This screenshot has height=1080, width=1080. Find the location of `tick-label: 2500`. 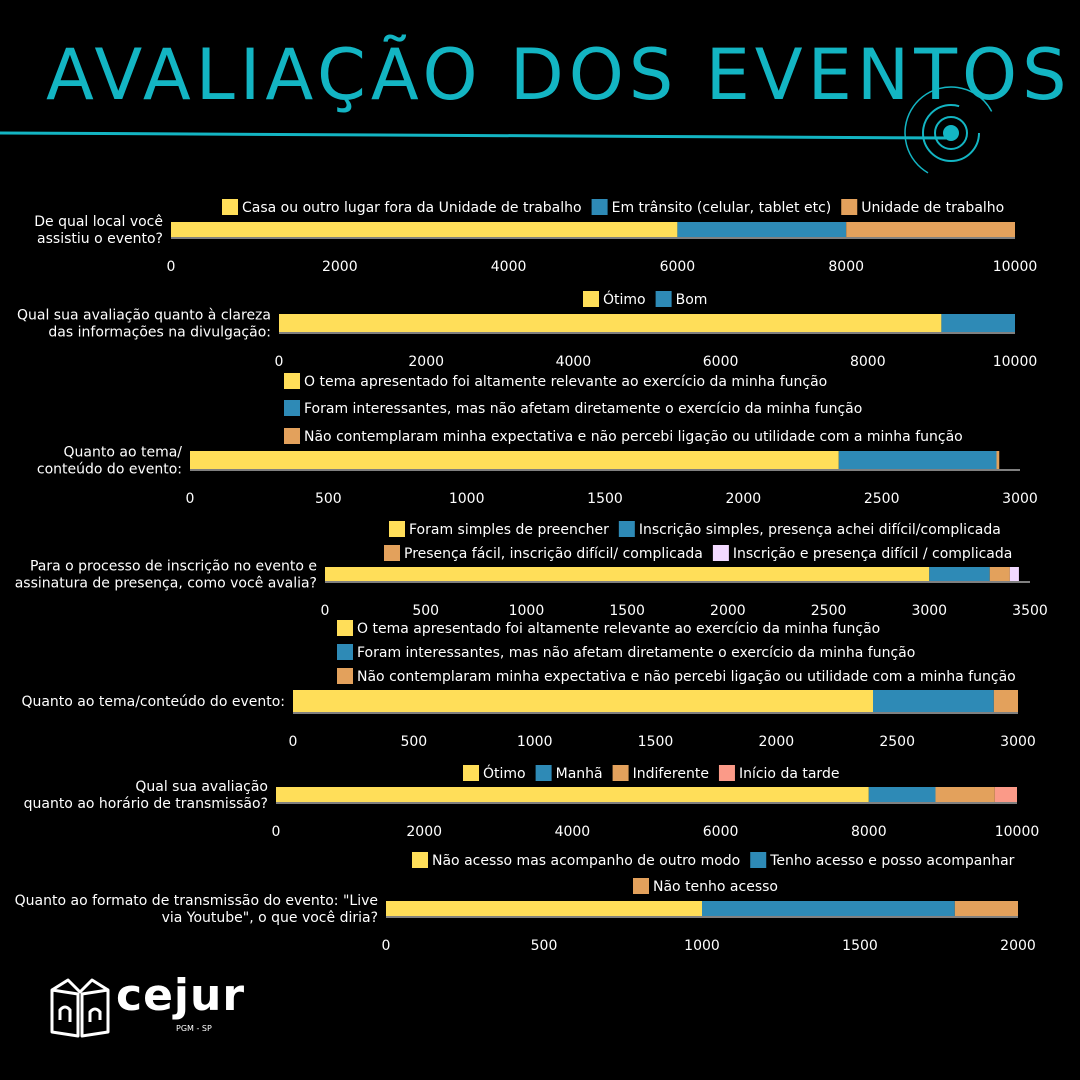

tick-label: 2500 is located at coordinates (897, 742).